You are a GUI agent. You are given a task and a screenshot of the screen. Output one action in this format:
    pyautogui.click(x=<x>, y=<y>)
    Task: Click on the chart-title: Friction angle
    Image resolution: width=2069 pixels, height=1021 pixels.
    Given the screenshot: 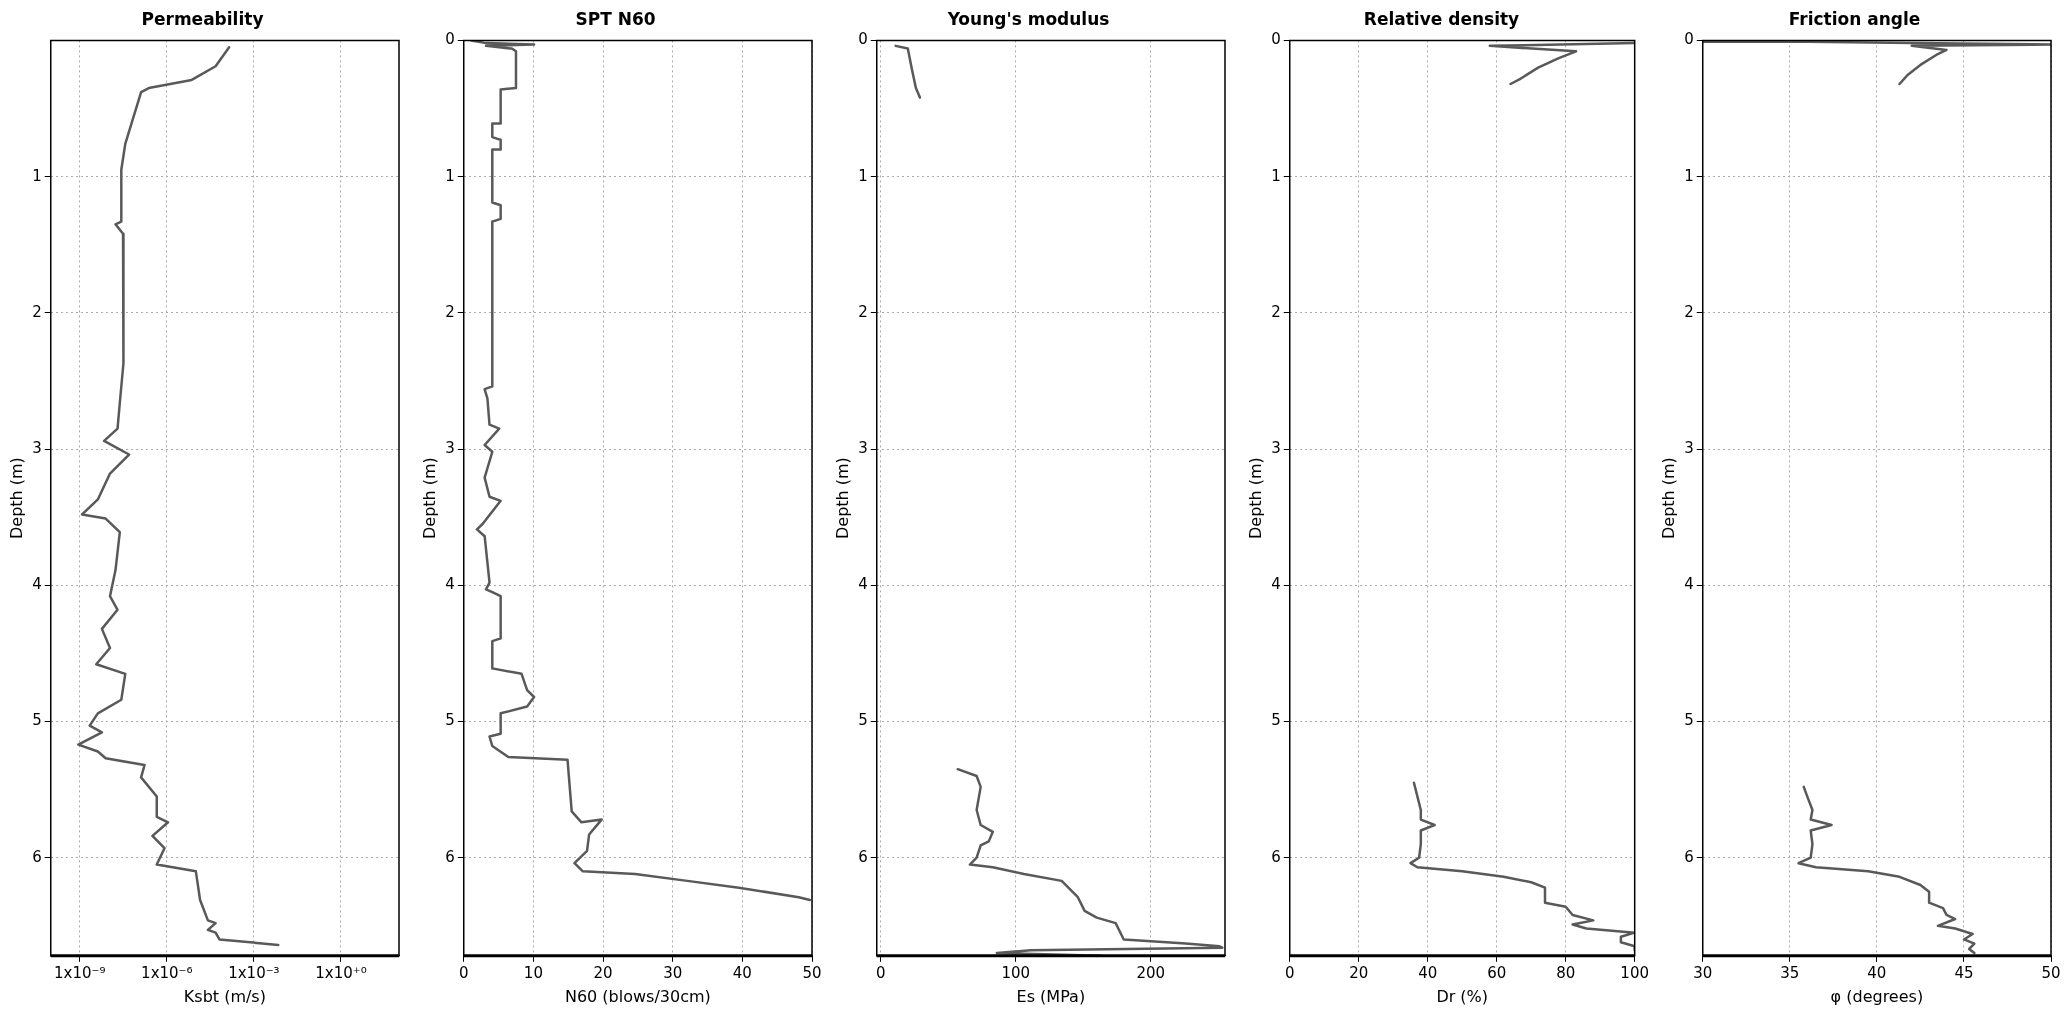 What is the action you would take?
    pyautogui.click(x=1854, y=18)
    